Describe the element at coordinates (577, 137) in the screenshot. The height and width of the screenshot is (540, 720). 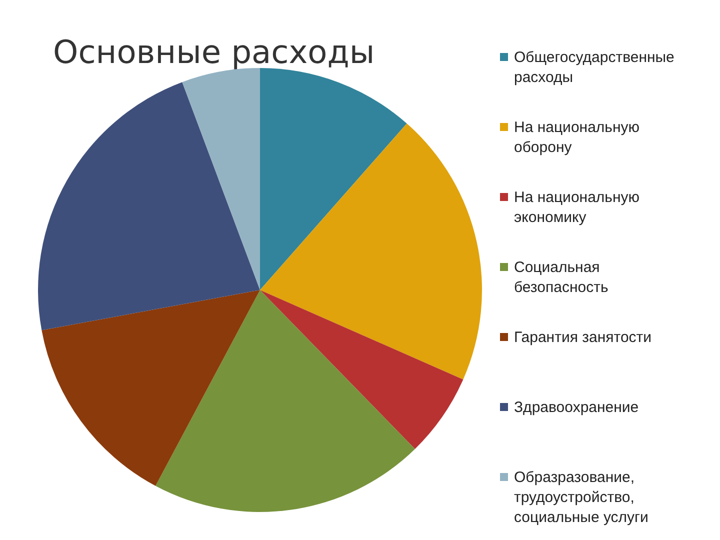
I see `legend-label: На национальную оборону` at that location.